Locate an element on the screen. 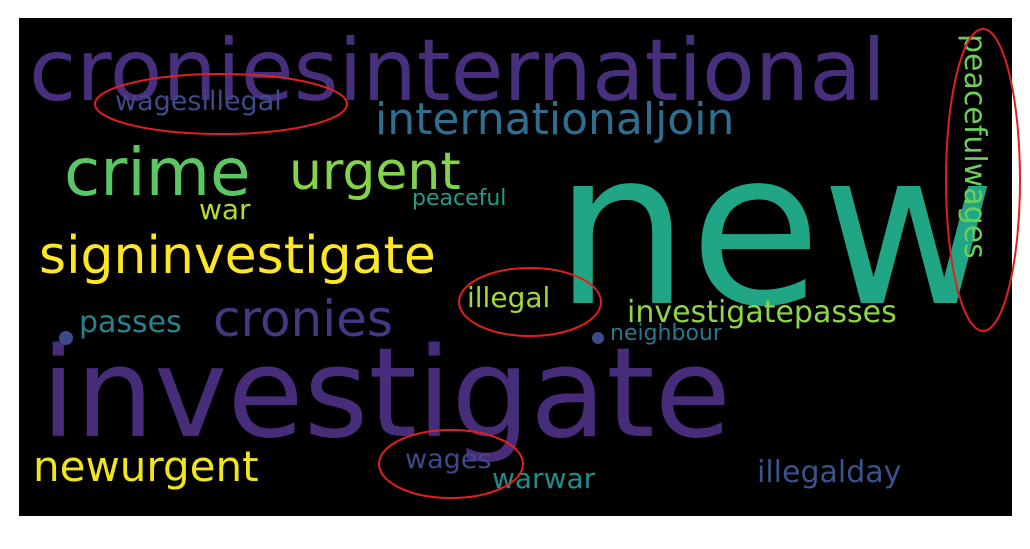  word-passes: passes is located at coordinates (130, 322).